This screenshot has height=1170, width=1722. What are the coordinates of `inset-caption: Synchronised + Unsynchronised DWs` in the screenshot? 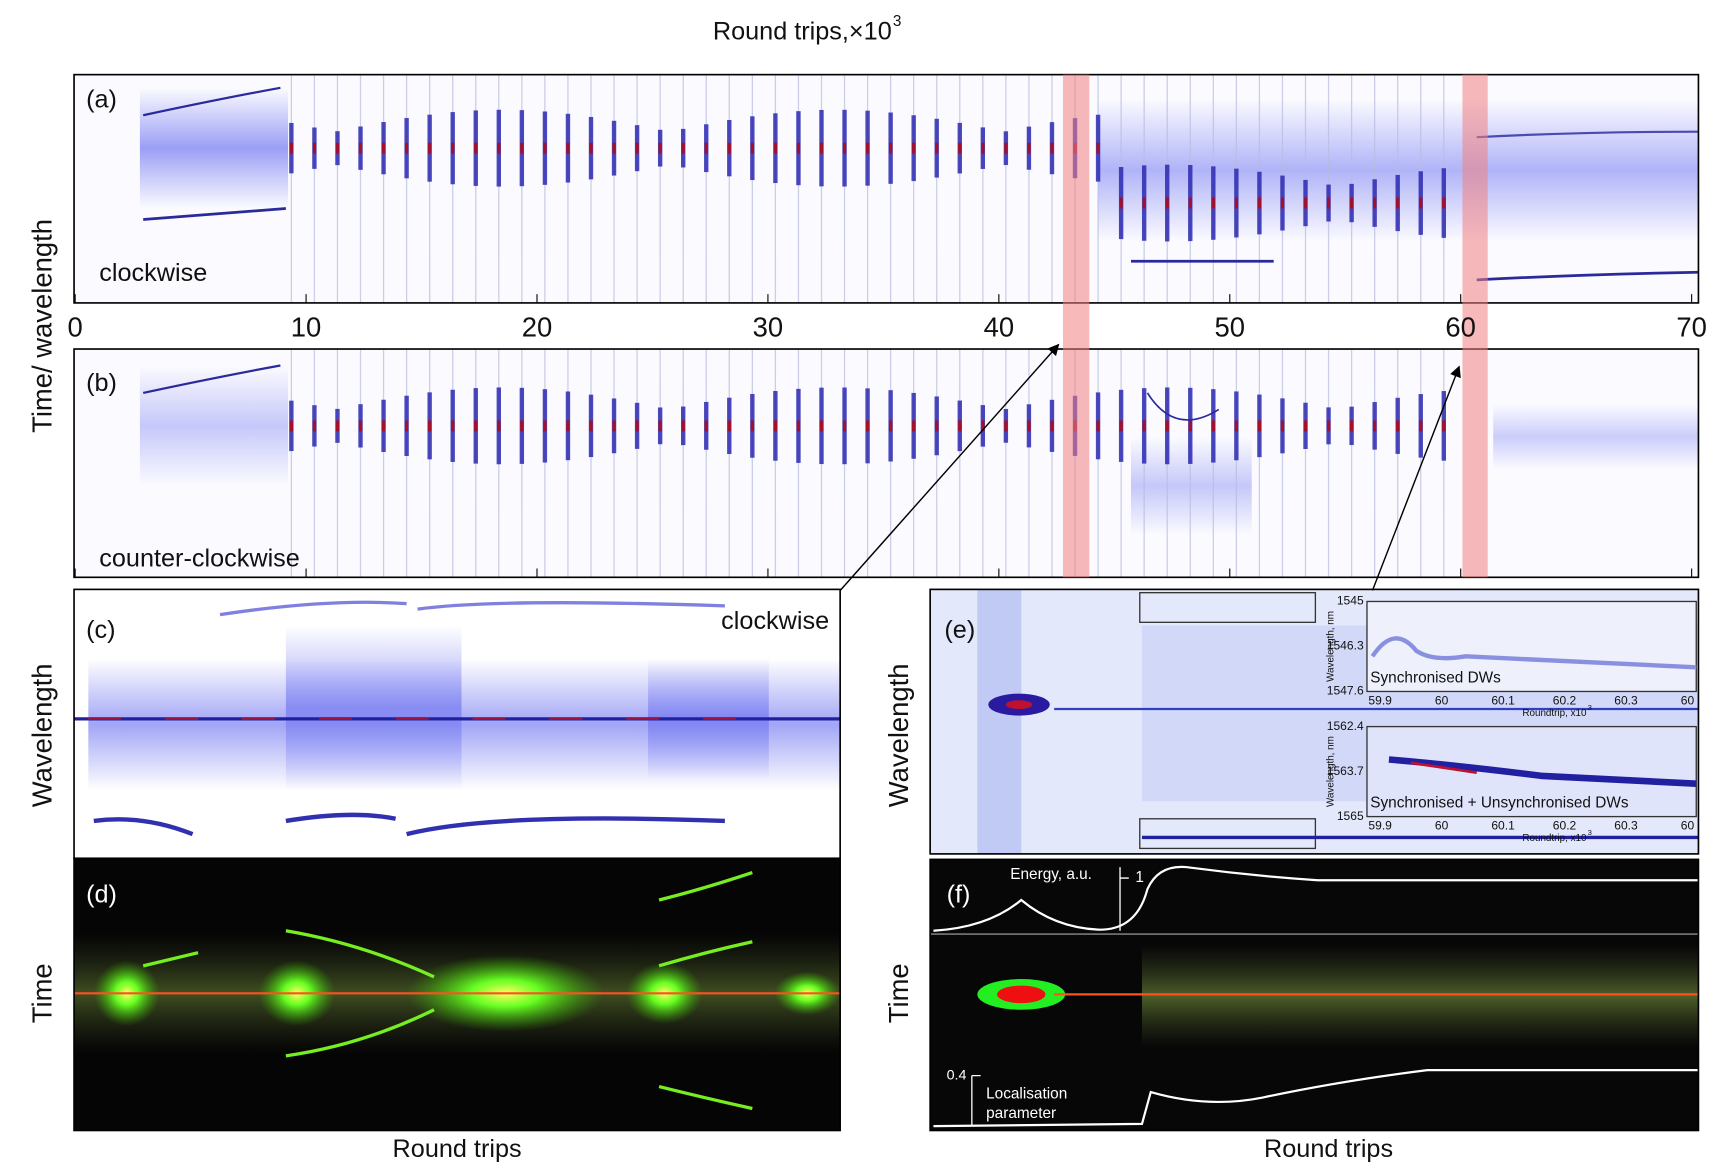 It's located at (1499, 802).